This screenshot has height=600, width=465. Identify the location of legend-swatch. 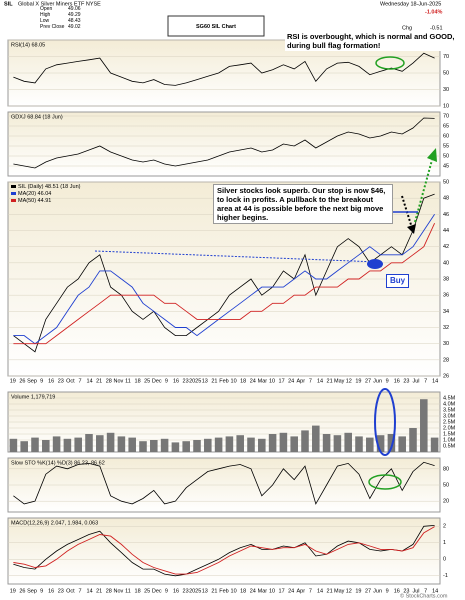
(13, 186).